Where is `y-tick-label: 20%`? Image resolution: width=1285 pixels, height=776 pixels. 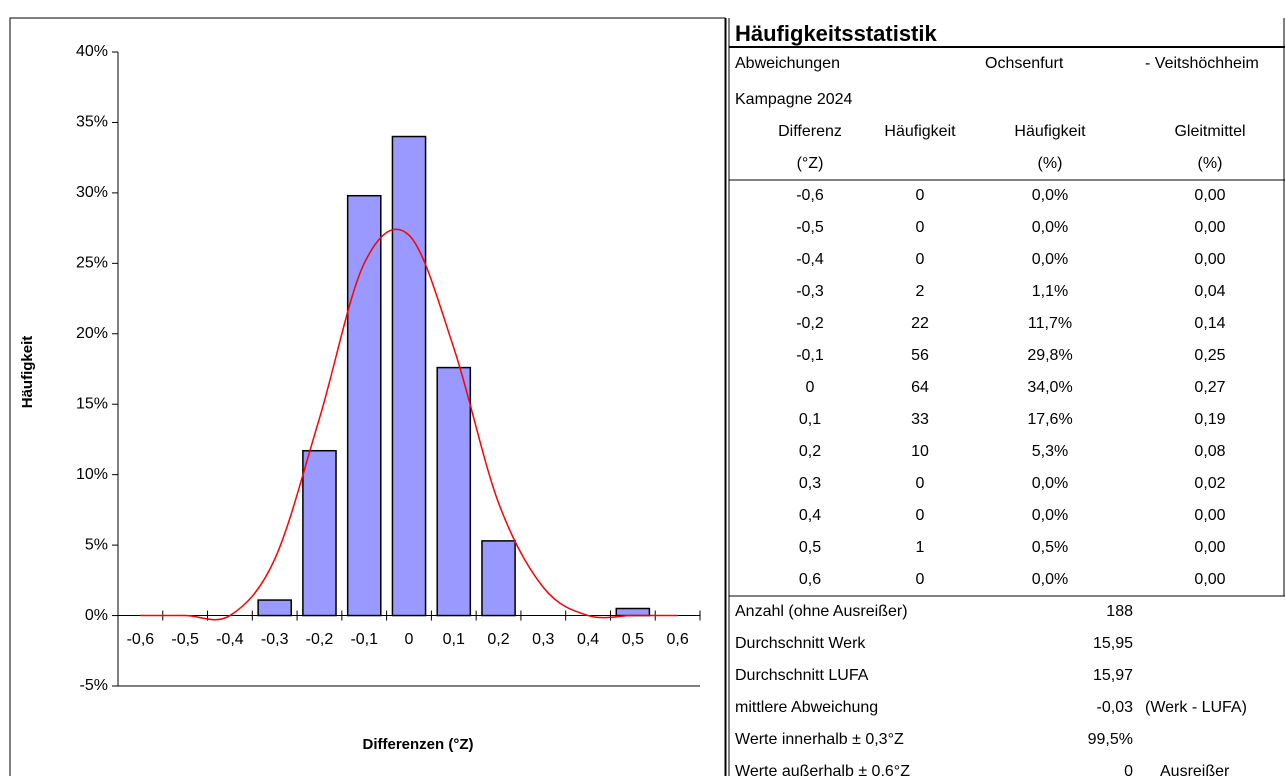 y-tick-label: 20% is located at coordinates (92, 333).